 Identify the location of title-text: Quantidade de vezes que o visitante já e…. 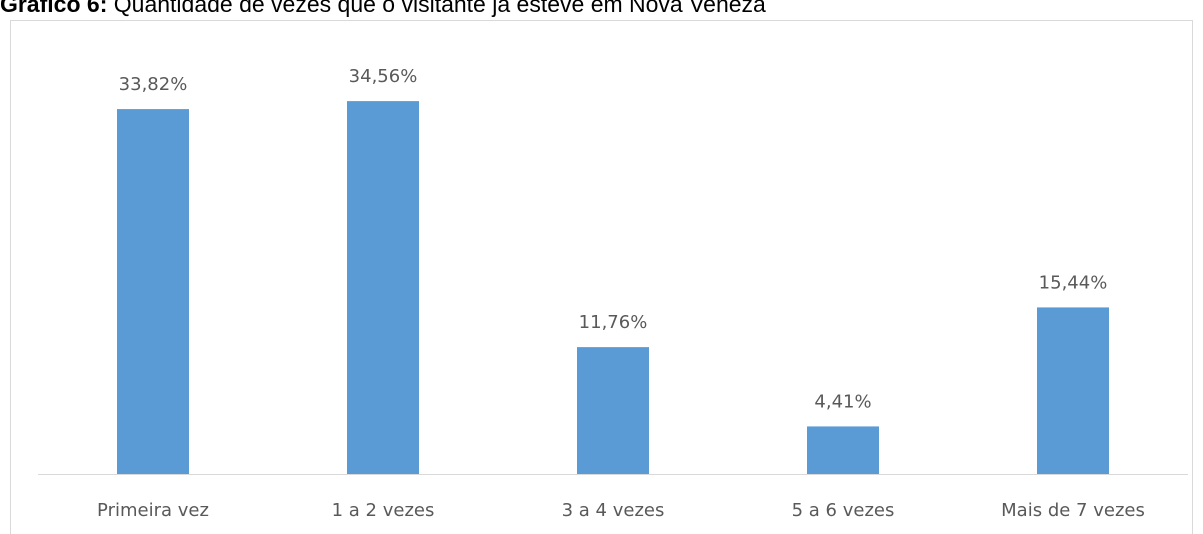
(440, 8).